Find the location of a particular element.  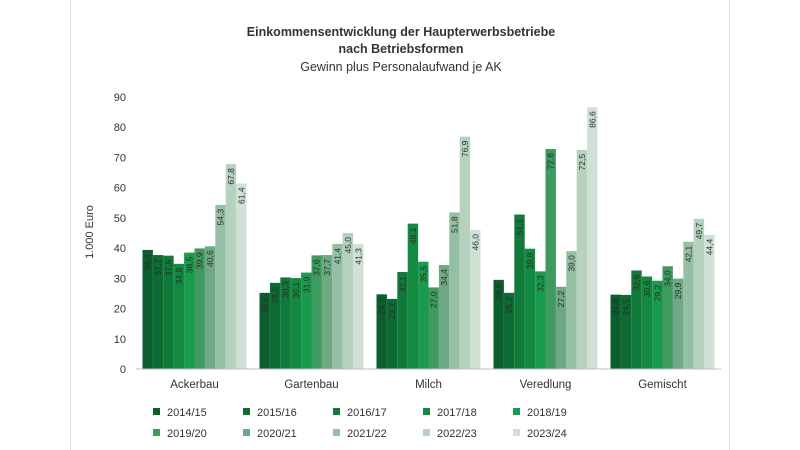

data-label: 27,2 is located at coordinates (561, 299).